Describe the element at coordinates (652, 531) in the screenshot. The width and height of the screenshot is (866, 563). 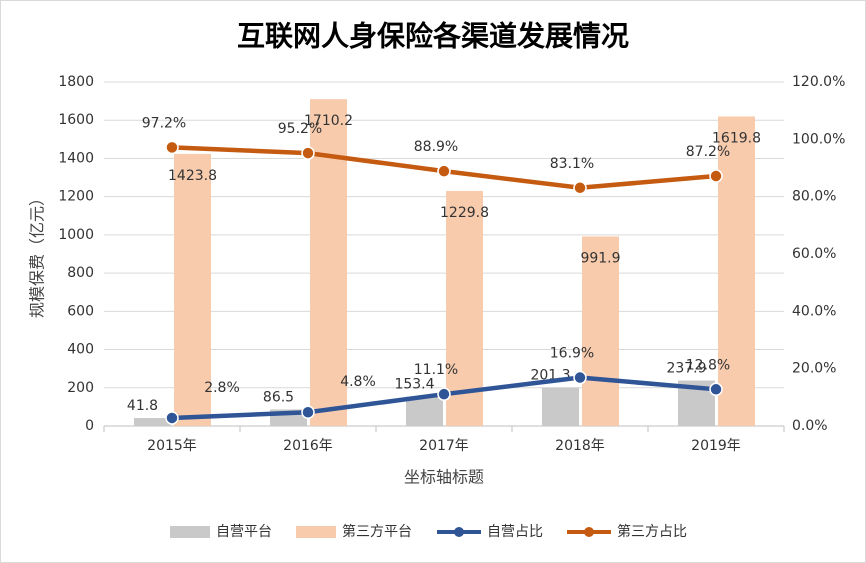
I see `legend-label: 第三方占比` at that location.